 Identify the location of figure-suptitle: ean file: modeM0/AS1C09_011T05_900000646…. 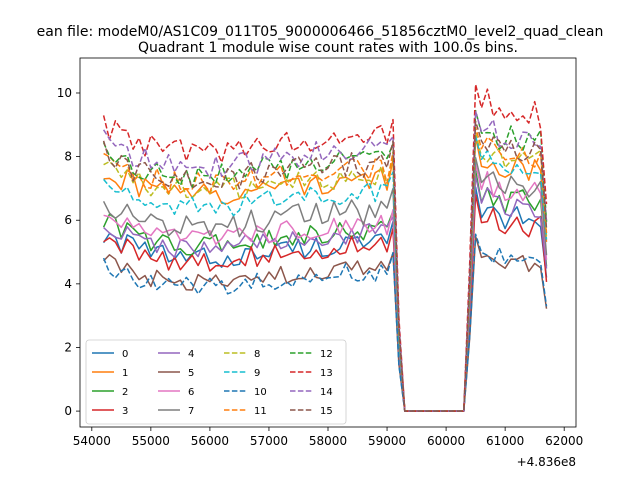
(320, 32).